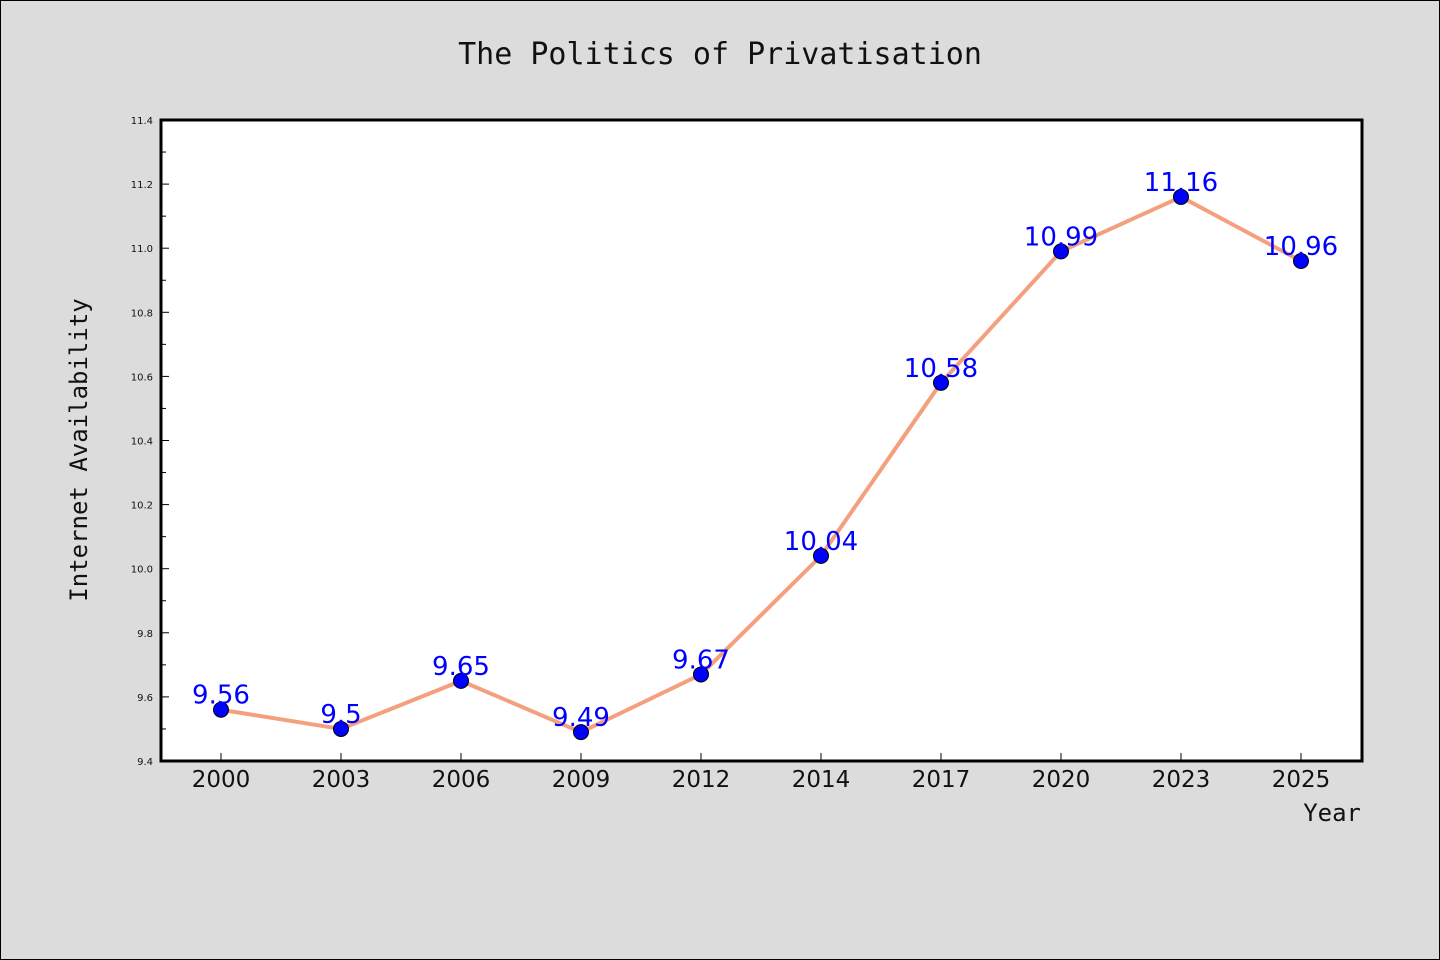  What do you see at coordinates (581, 780) in the screenshot?
I see `x-tick-label: 2009` at bounding box center [581, 780].